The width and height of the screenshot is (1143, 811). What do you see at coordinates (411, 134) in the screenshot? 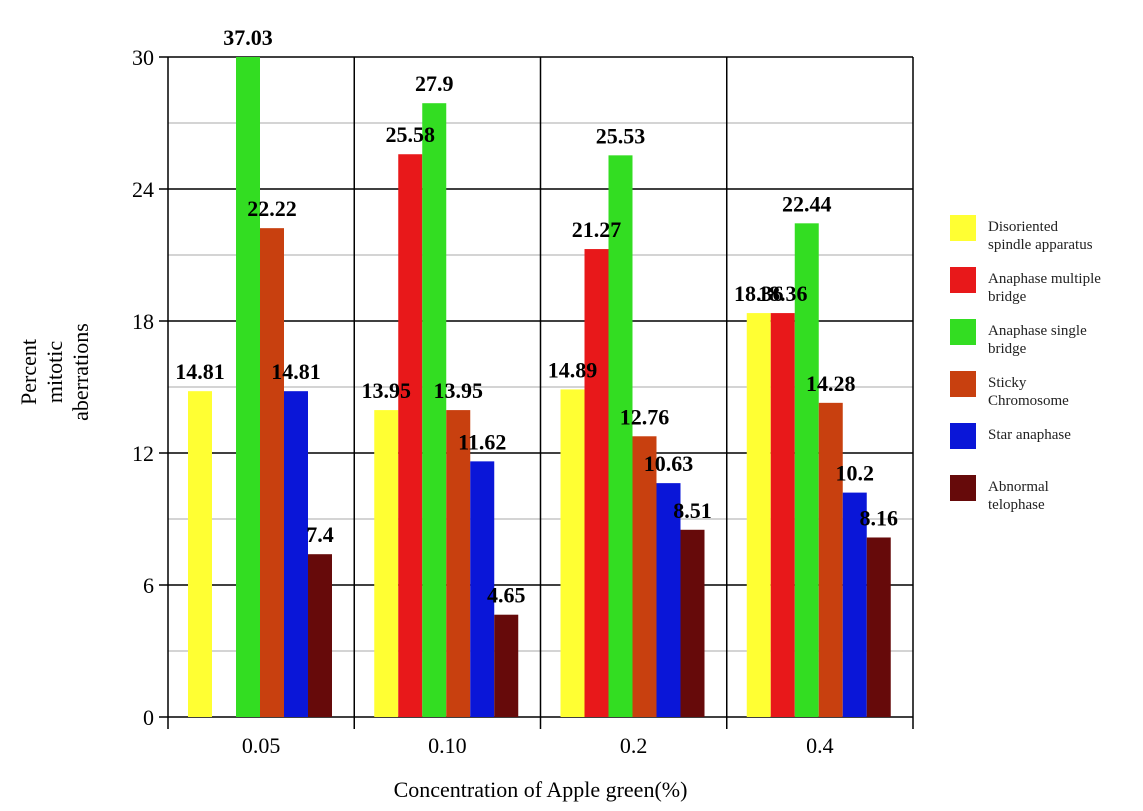
I see `data-label: 25.58` at bounding box center [411, 134].